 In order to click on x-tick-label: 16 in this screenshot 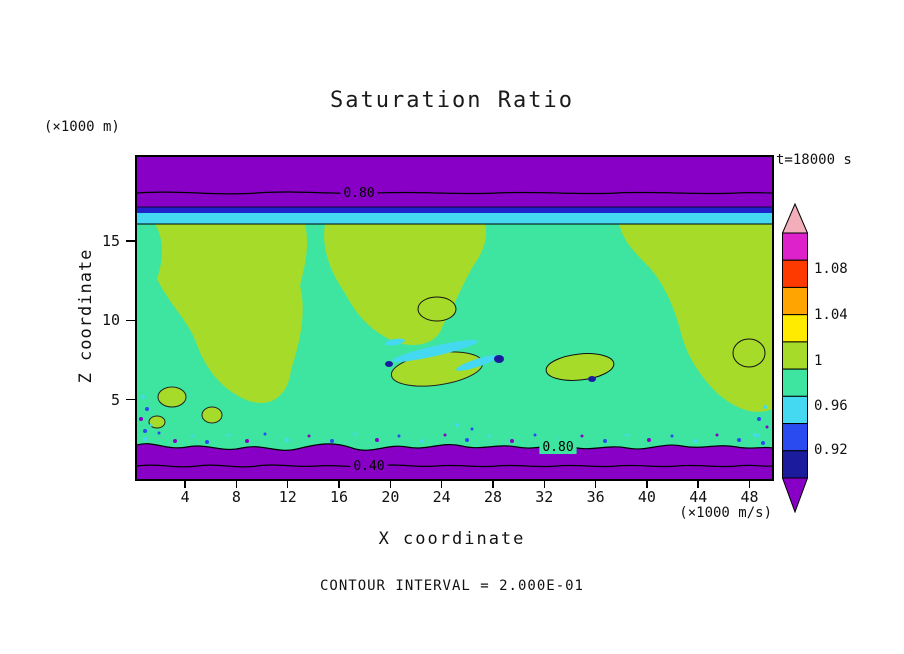, I will do `click(339, 497)`.